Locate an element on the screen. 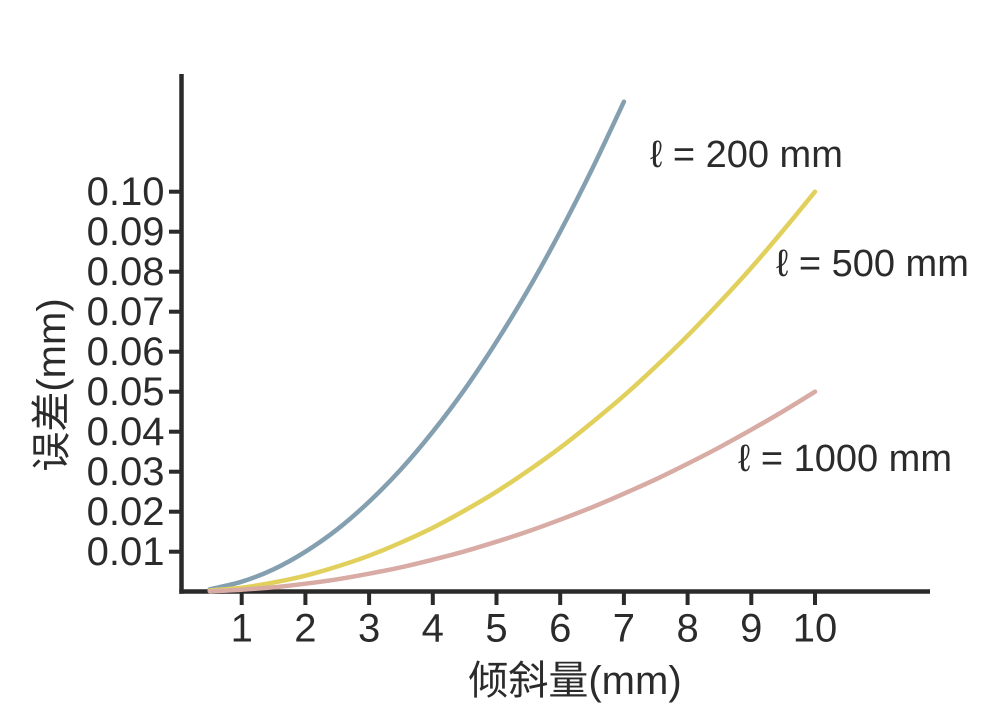 This screenshot has height=709, width=992. x-tick-label: 4 is located at coordinates (433, 629).